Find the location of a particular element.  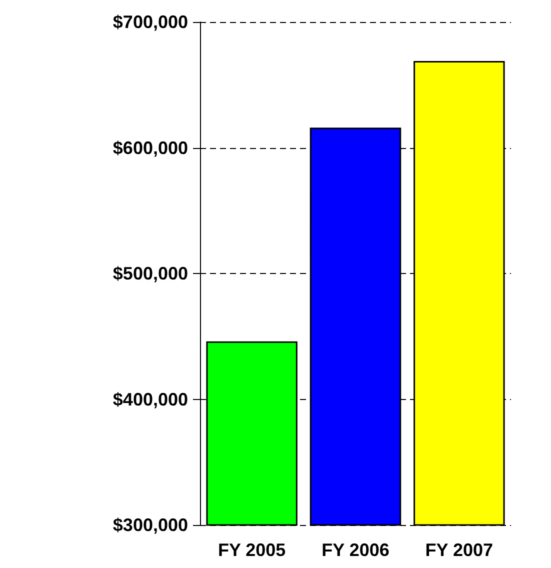

y-tick-label: $500,000 is located at coordinates (150, 274).